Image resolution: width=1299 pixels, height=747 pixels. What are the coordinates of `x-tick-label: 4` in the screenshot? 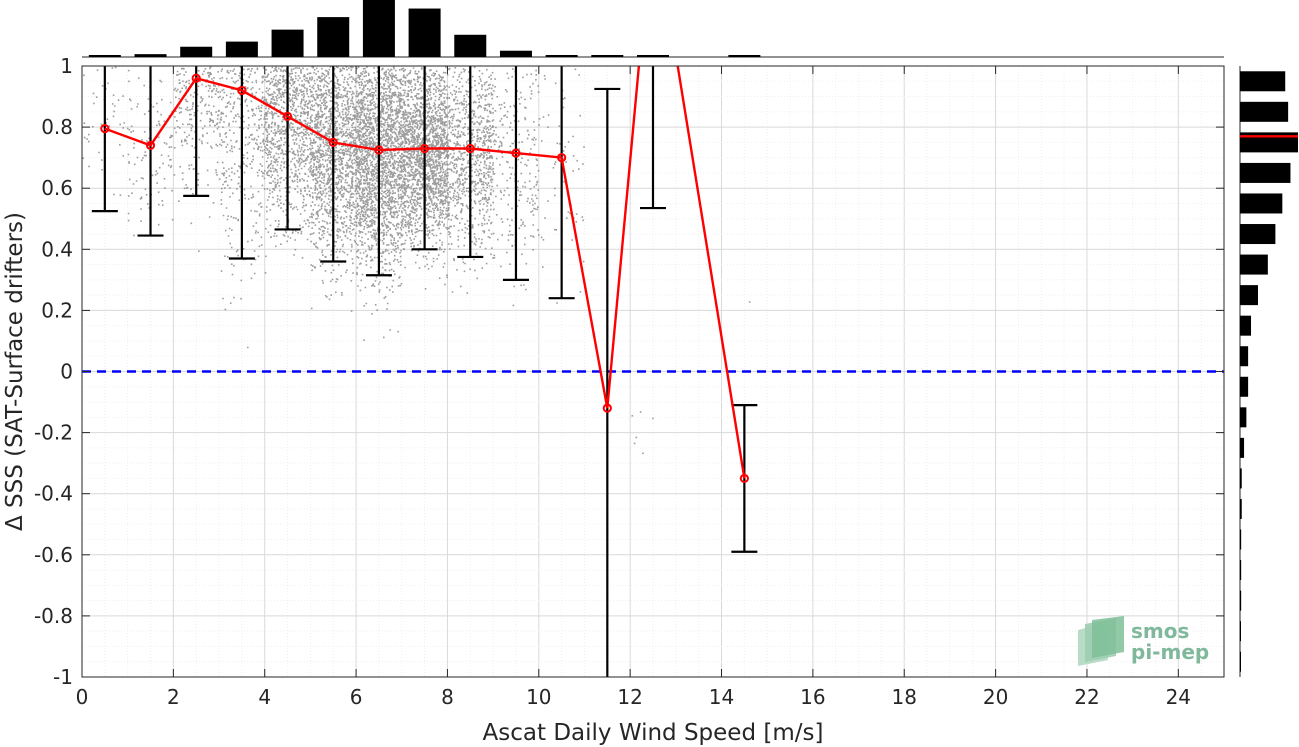 It's located at (264, 697).